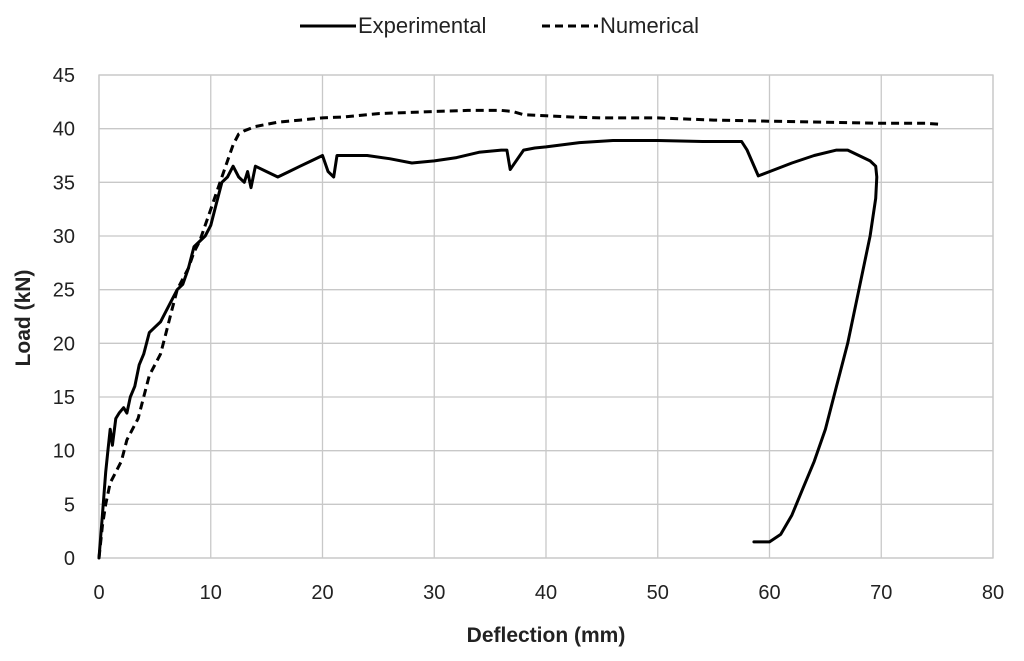 Image resolution: width=1024 pixels, height=661 pixels. What do you see at coordinates (64, 76) in the screenshot?
I see `y-tick-label: 45` at bounding box center [64, 76].